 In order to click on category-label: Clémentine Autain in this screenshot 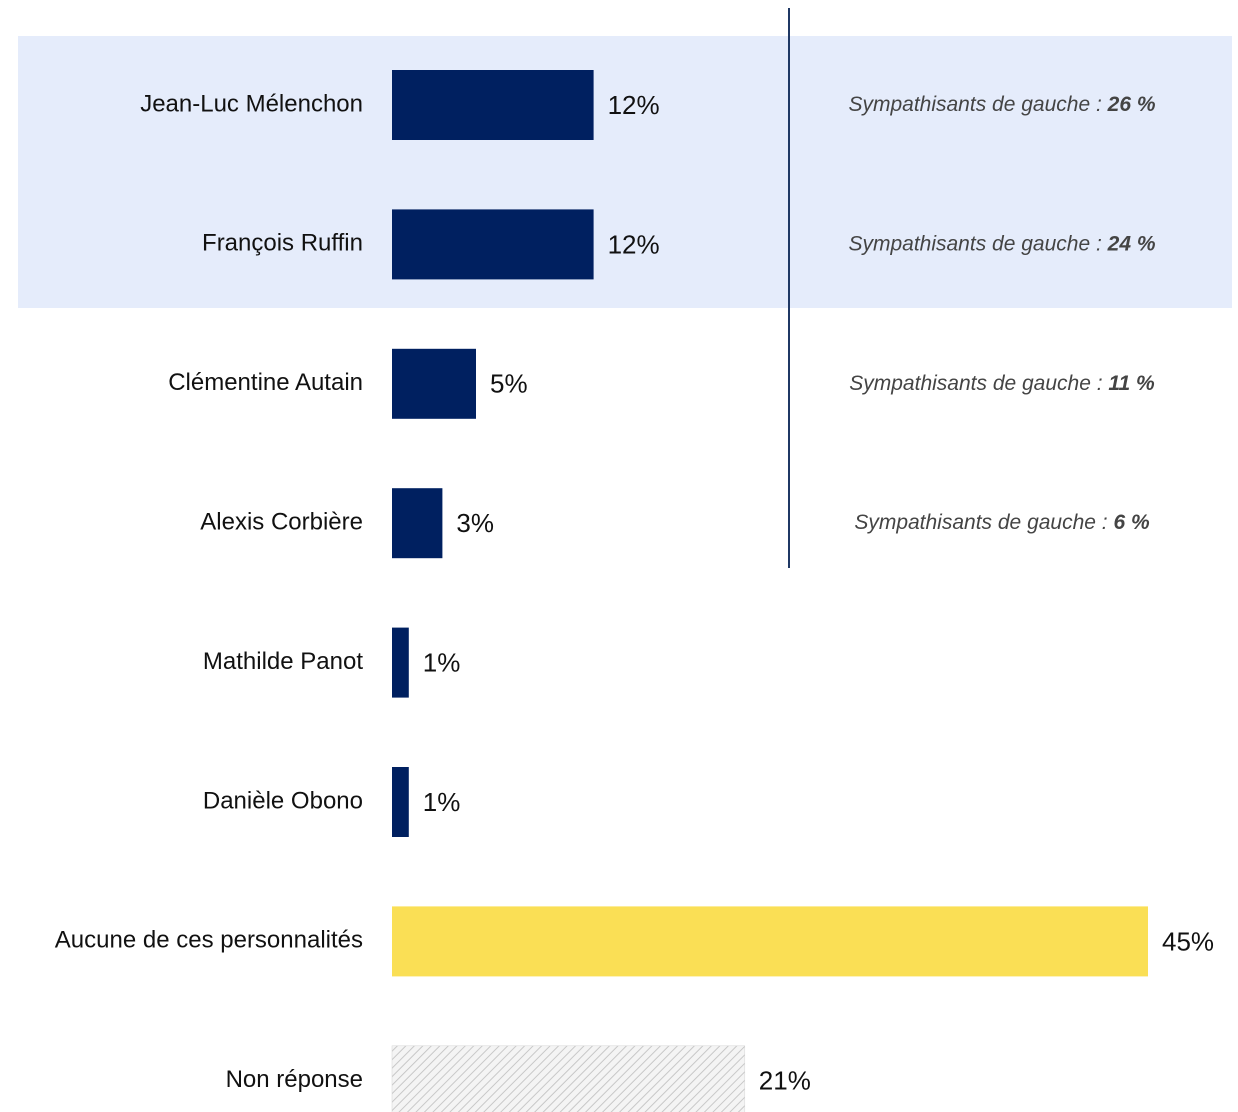, I will do `click(265, 382)`.